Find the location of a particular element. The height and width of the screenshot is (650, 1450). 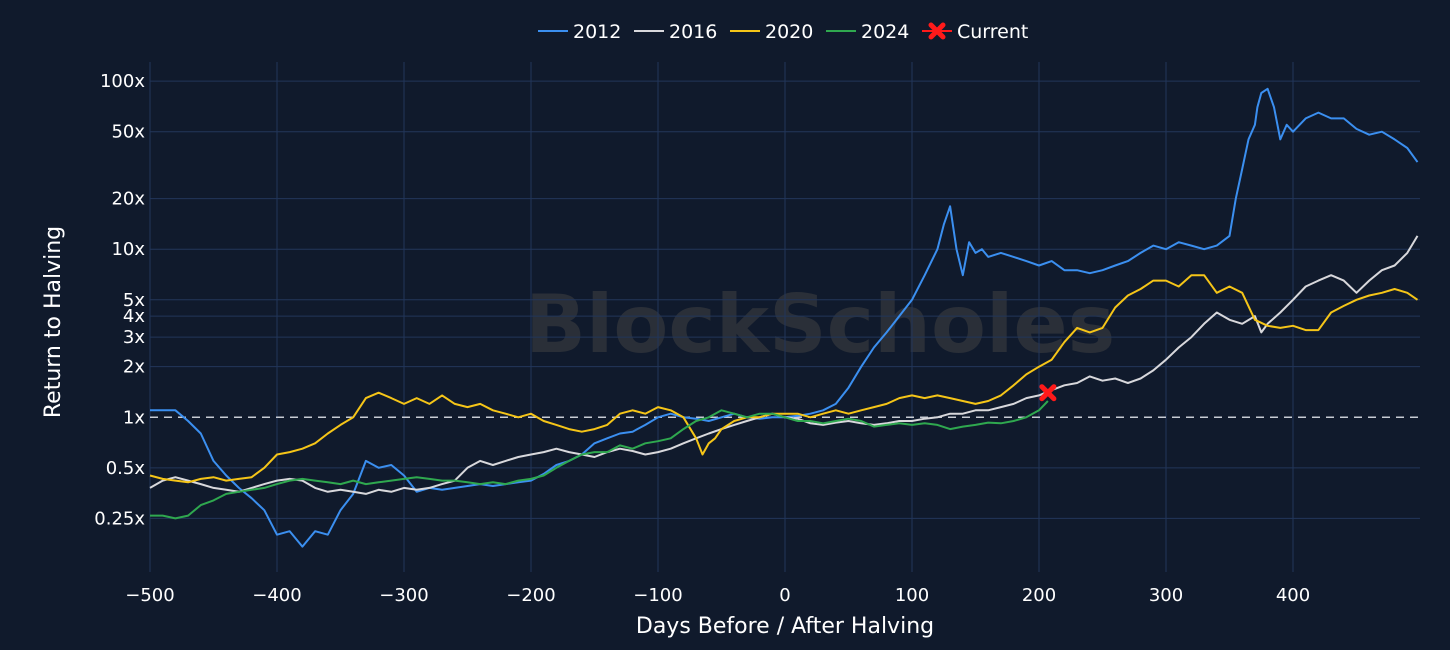

x-axis-ticks: −500 −400 −300 −200 −100 0 100 200 300 400 is located at coordinates (717, 595).